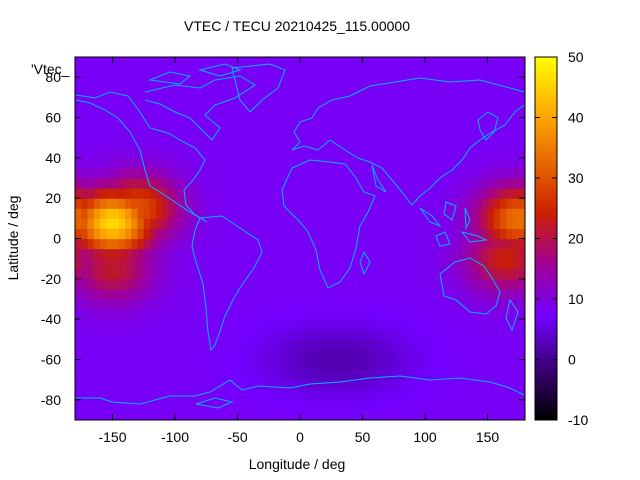  Describe the element at coordinates (175, 437) in the screenshot. I see `x-tick-label: -100` at that location.